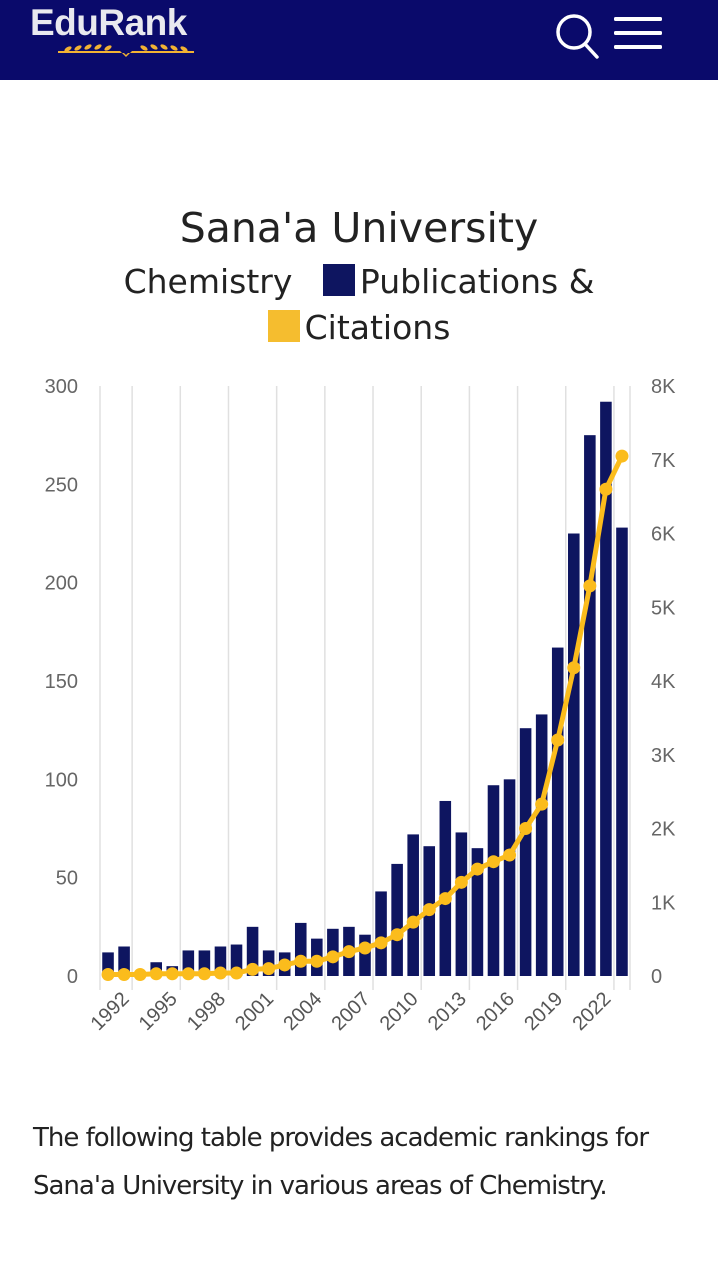 The width and height of the screenshot is (718, 1280). I want to click on y-right-tick-label: 8K, so click(663, 387).